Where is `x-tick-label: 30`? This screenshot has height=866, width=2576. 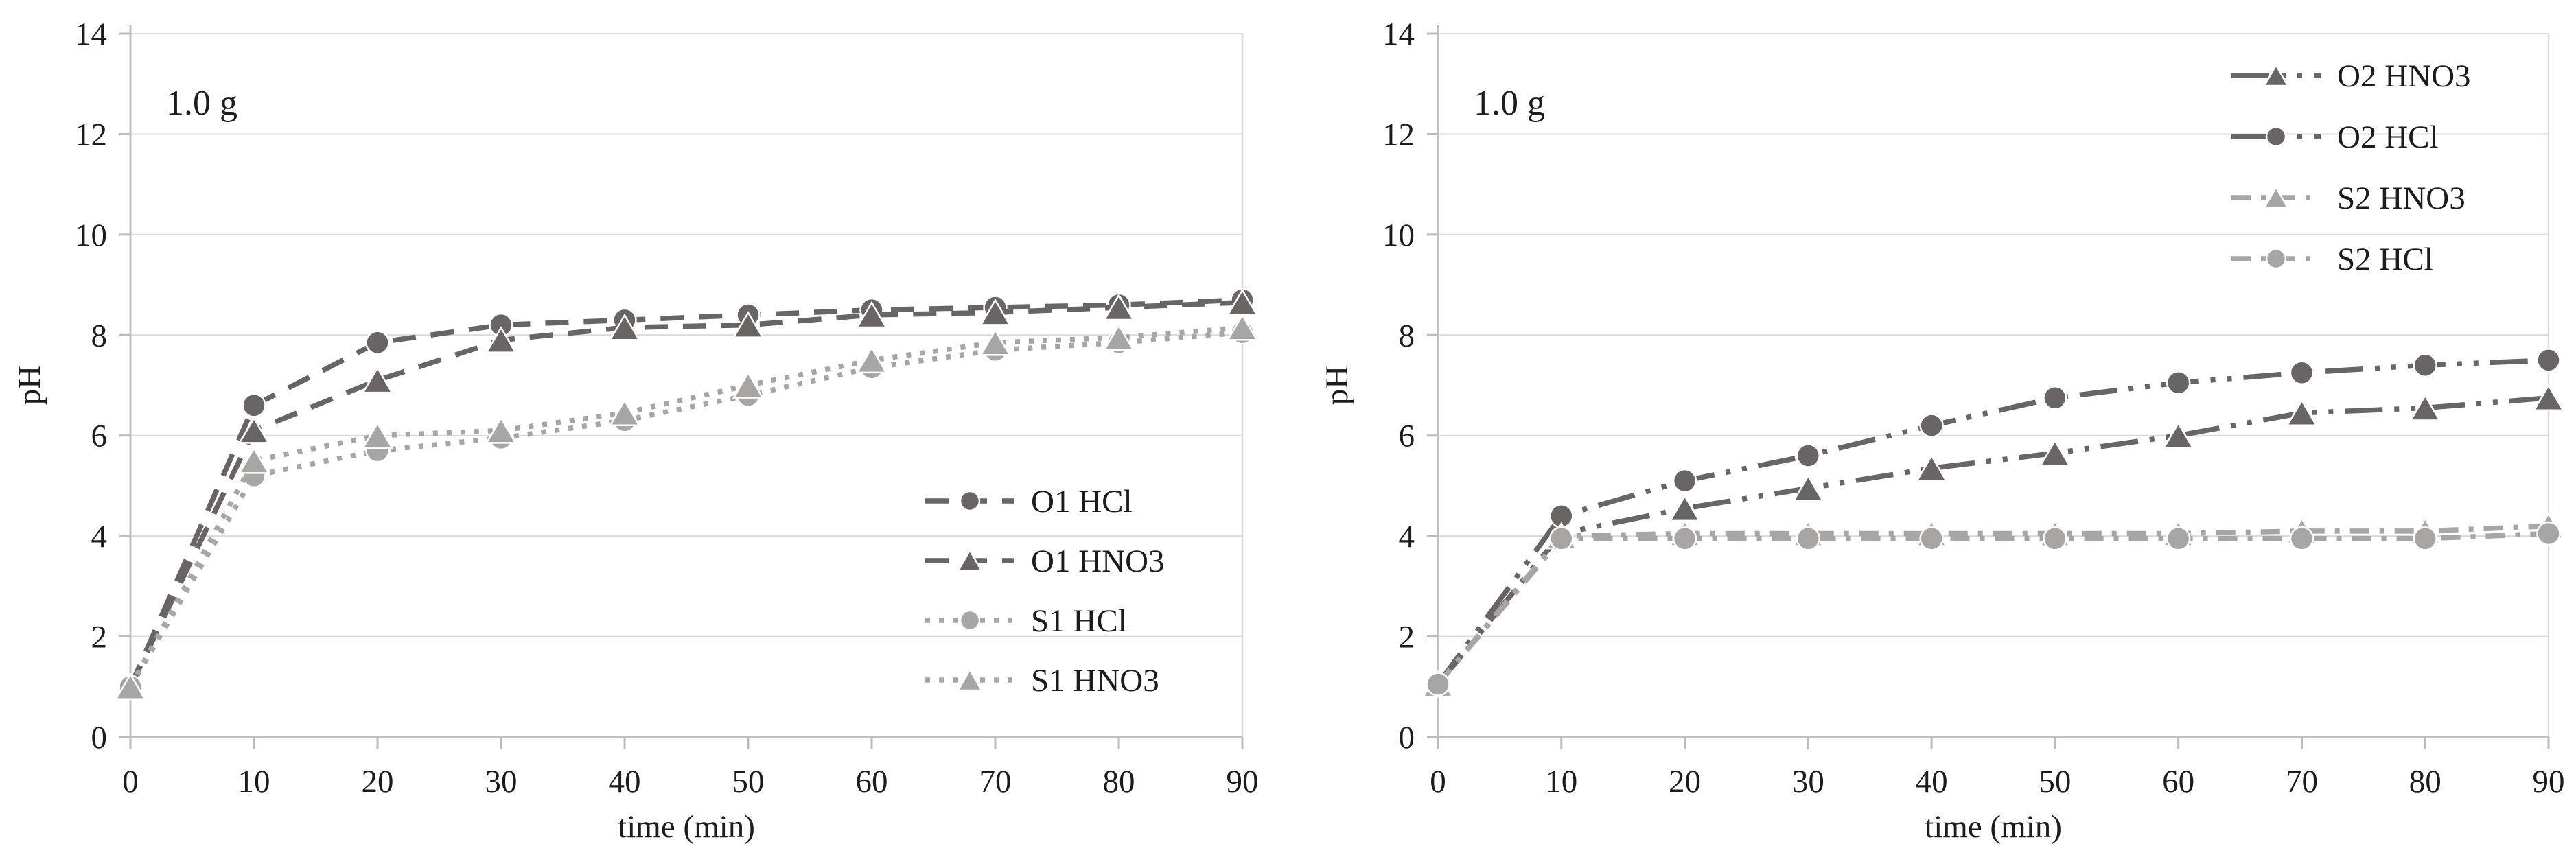 x-tick-label: 30 is located at coordinates (1808, 781).